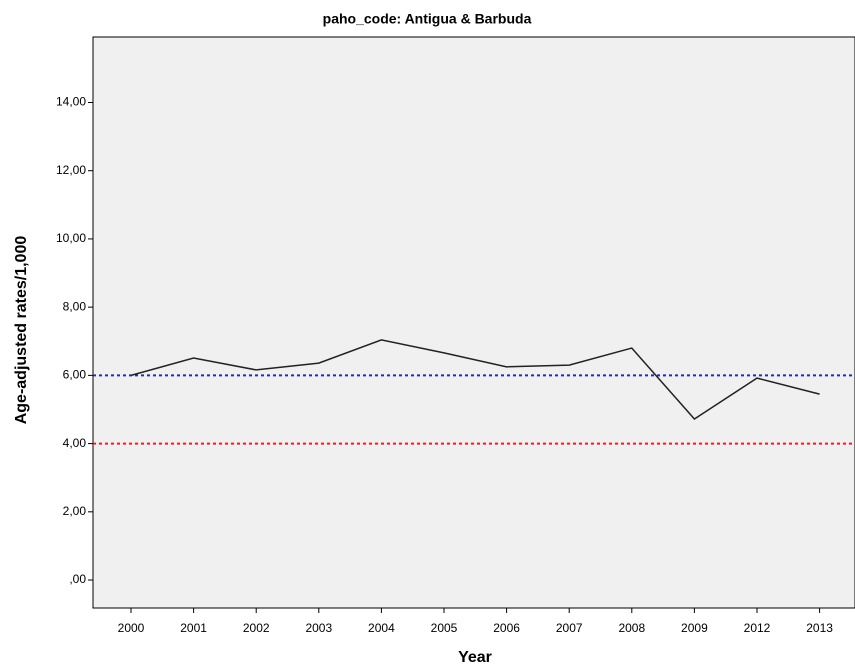  Describe the element at coordinates (381, 628) in the screenshot. I see `x-tick-label: 2004` at that location.